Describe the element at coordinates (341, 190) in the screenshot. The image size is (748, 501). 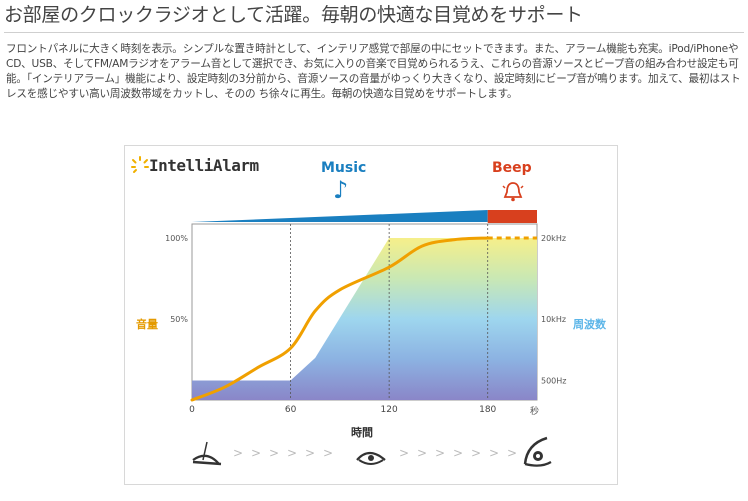
I see `music-note-icon: ♪` at that location.